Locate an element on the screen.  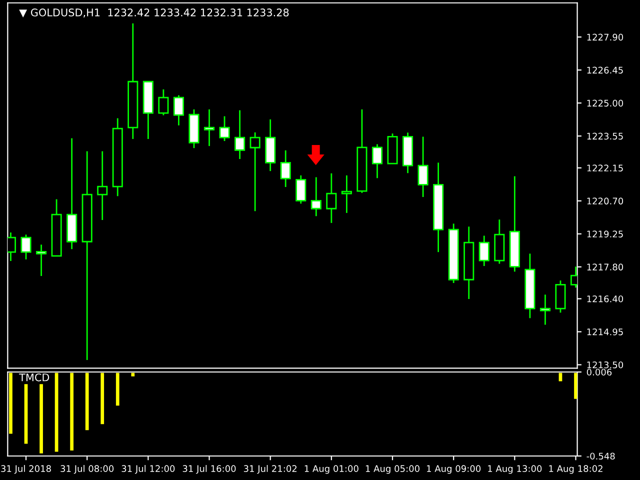
y-tick-label: 1222.15 is located at coordinates (605, 168).